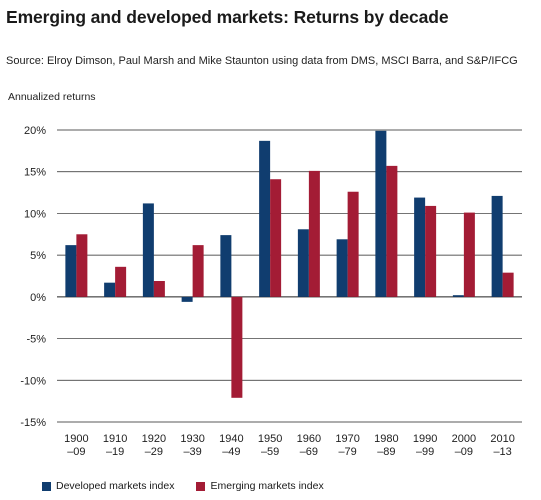 The width and height of the screenshot is (541, 500). Describe the element at coordinates (35, 131) in the screenshot. I see `y-tick-label: 20%` at that location.